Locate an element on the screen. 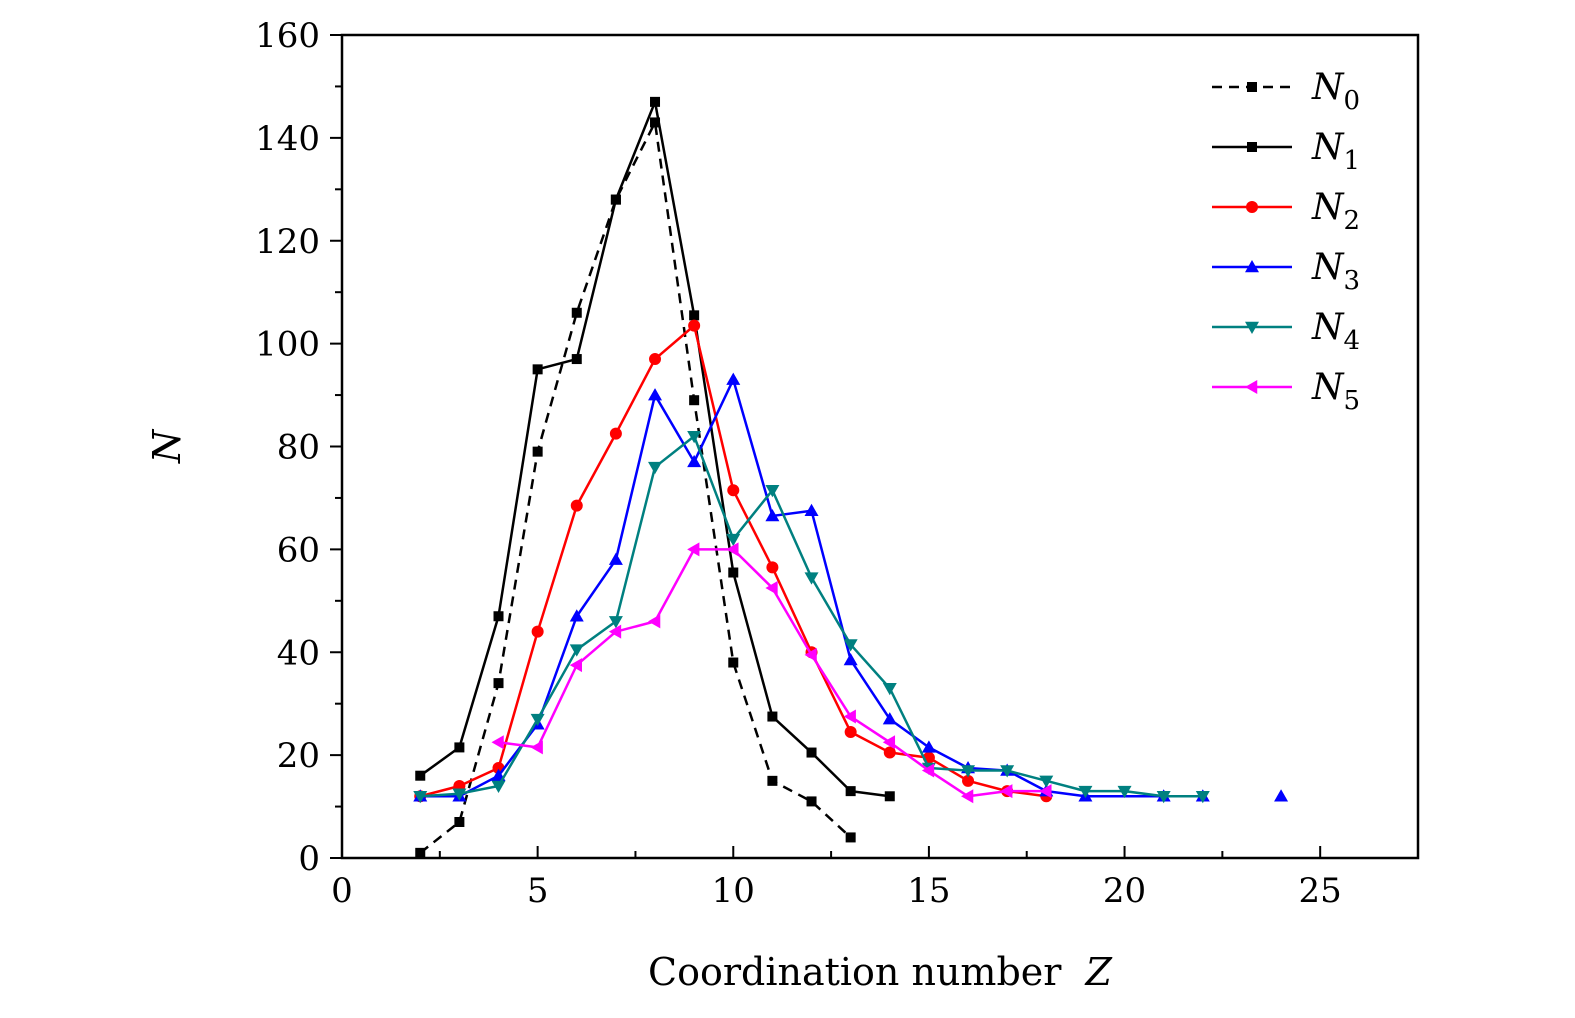  legend-label-subscript: 1 is located at coordinates (1352, 161).